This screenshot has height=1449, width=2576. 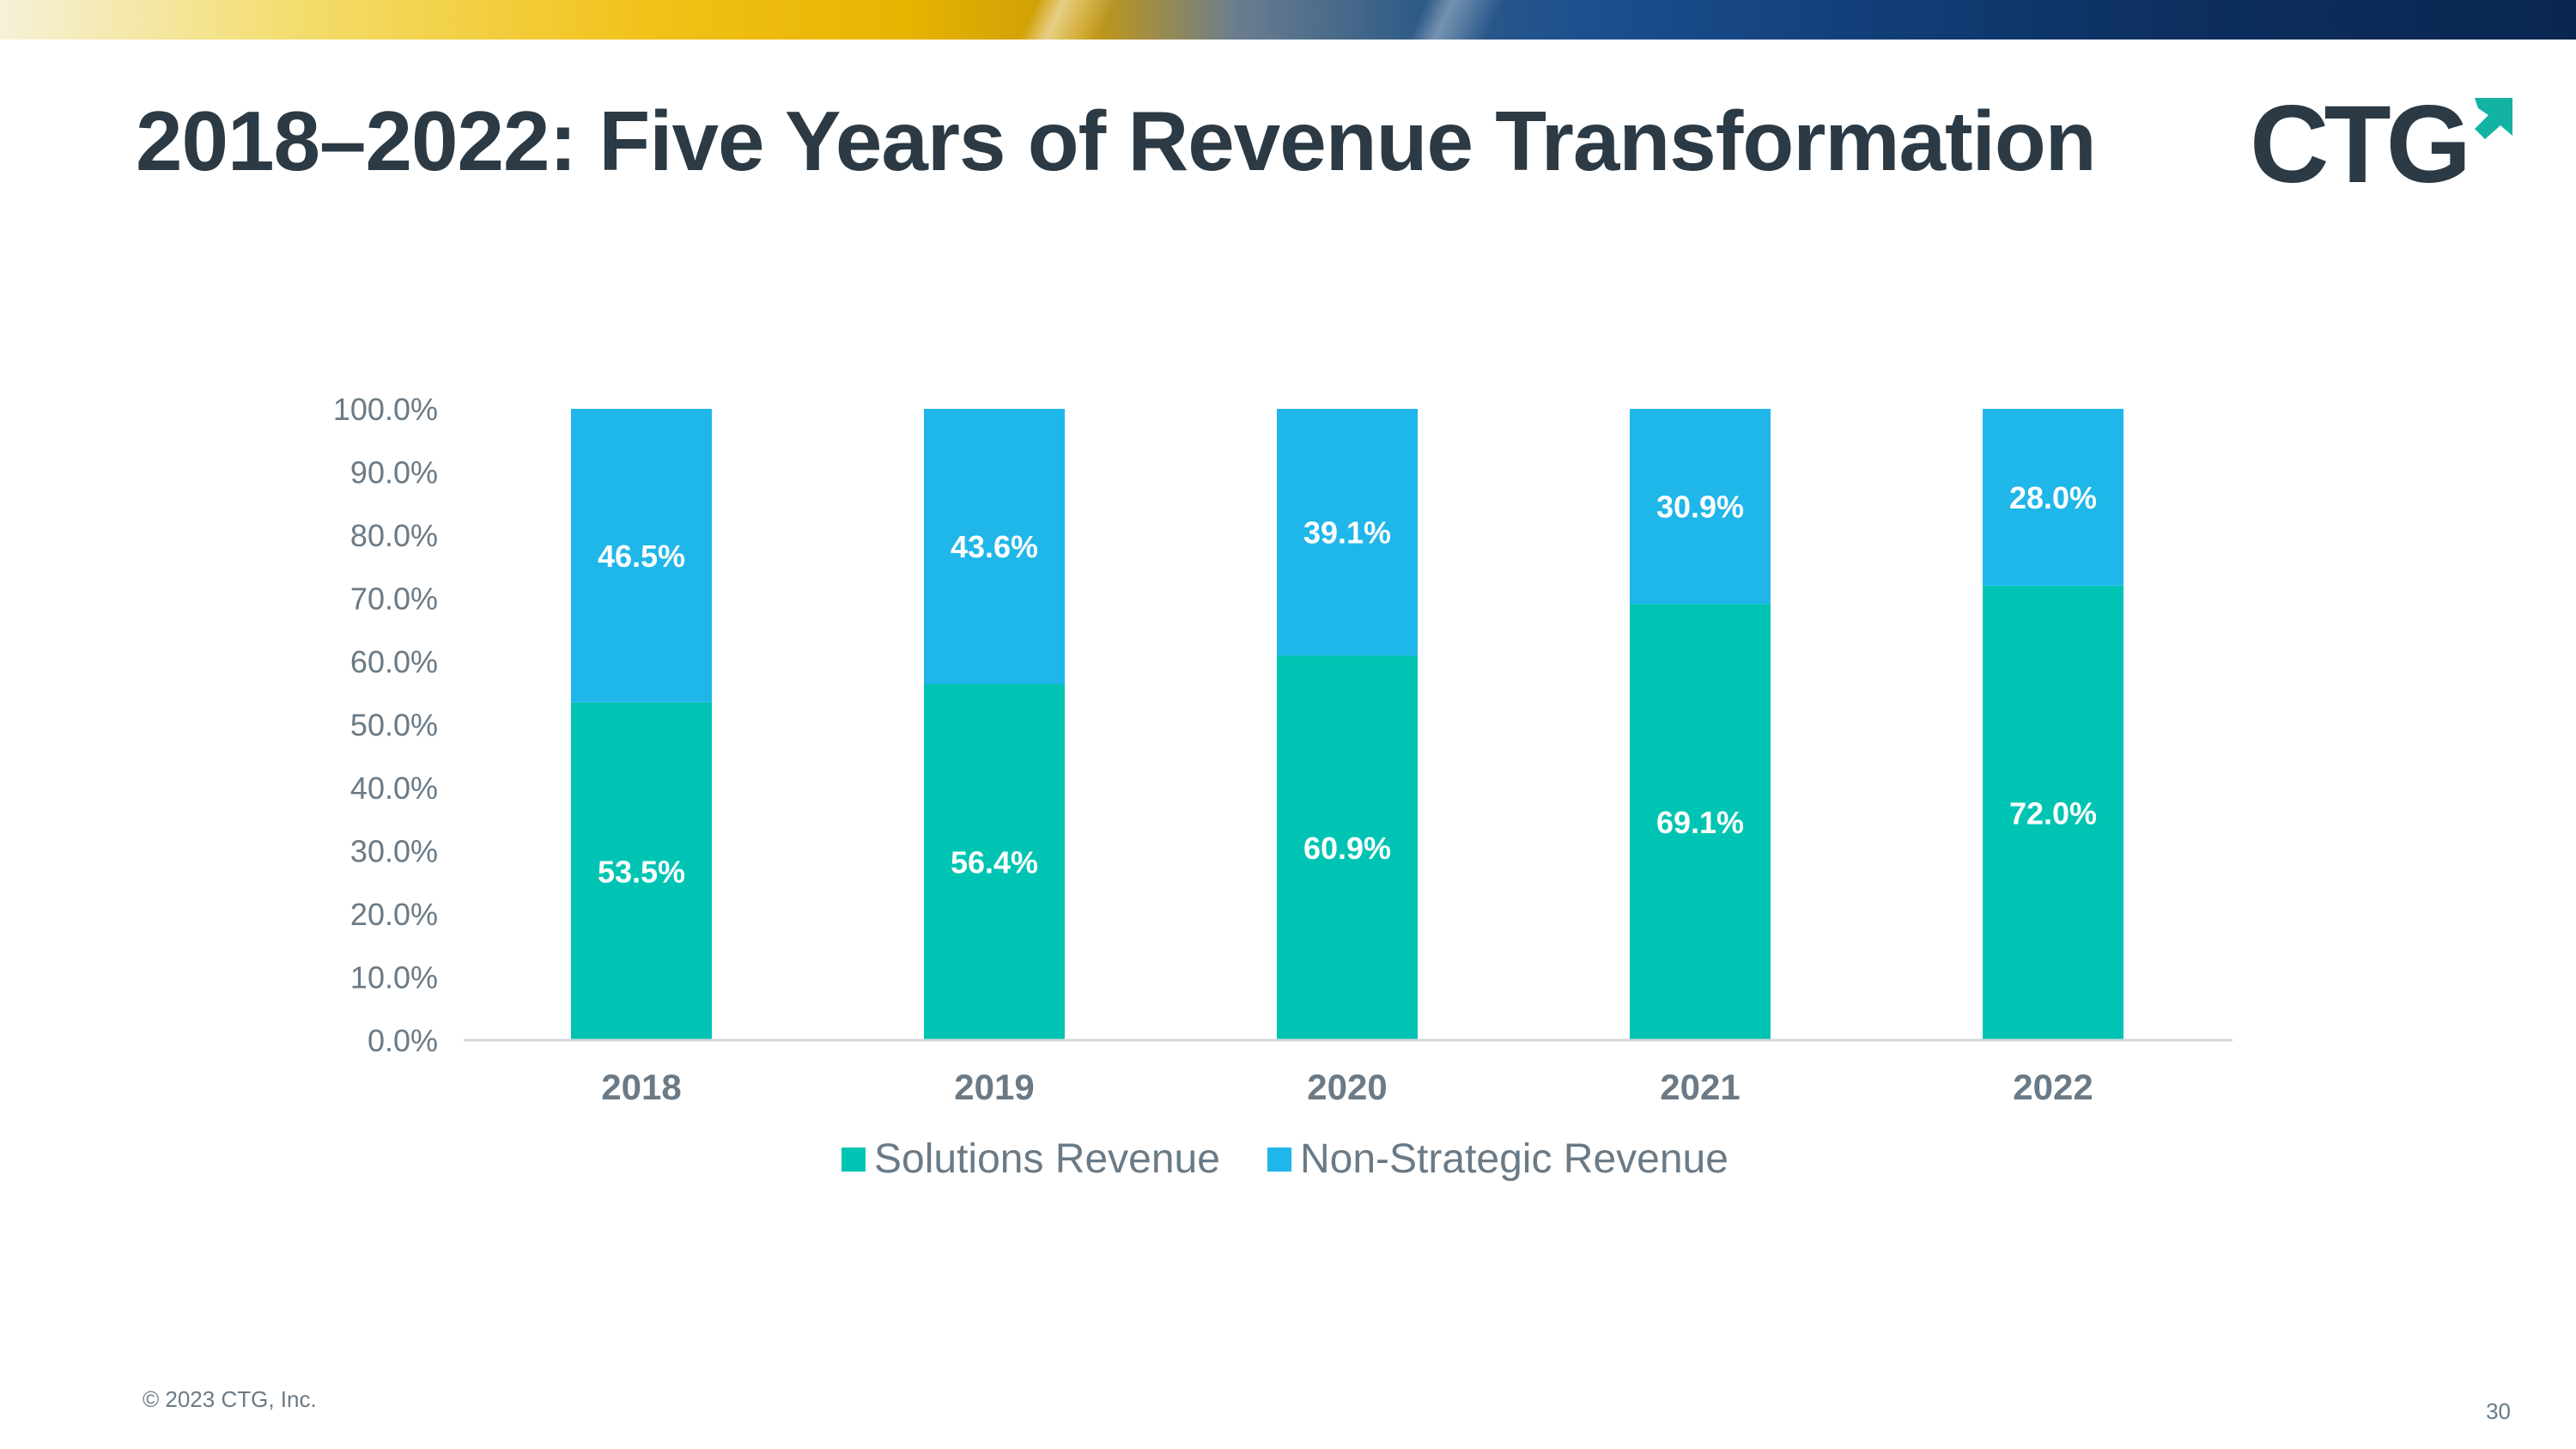 I want to click on chart-legend: Solutions Revenue Non-Strategic Revenue, so click(x=1284, y=1159).